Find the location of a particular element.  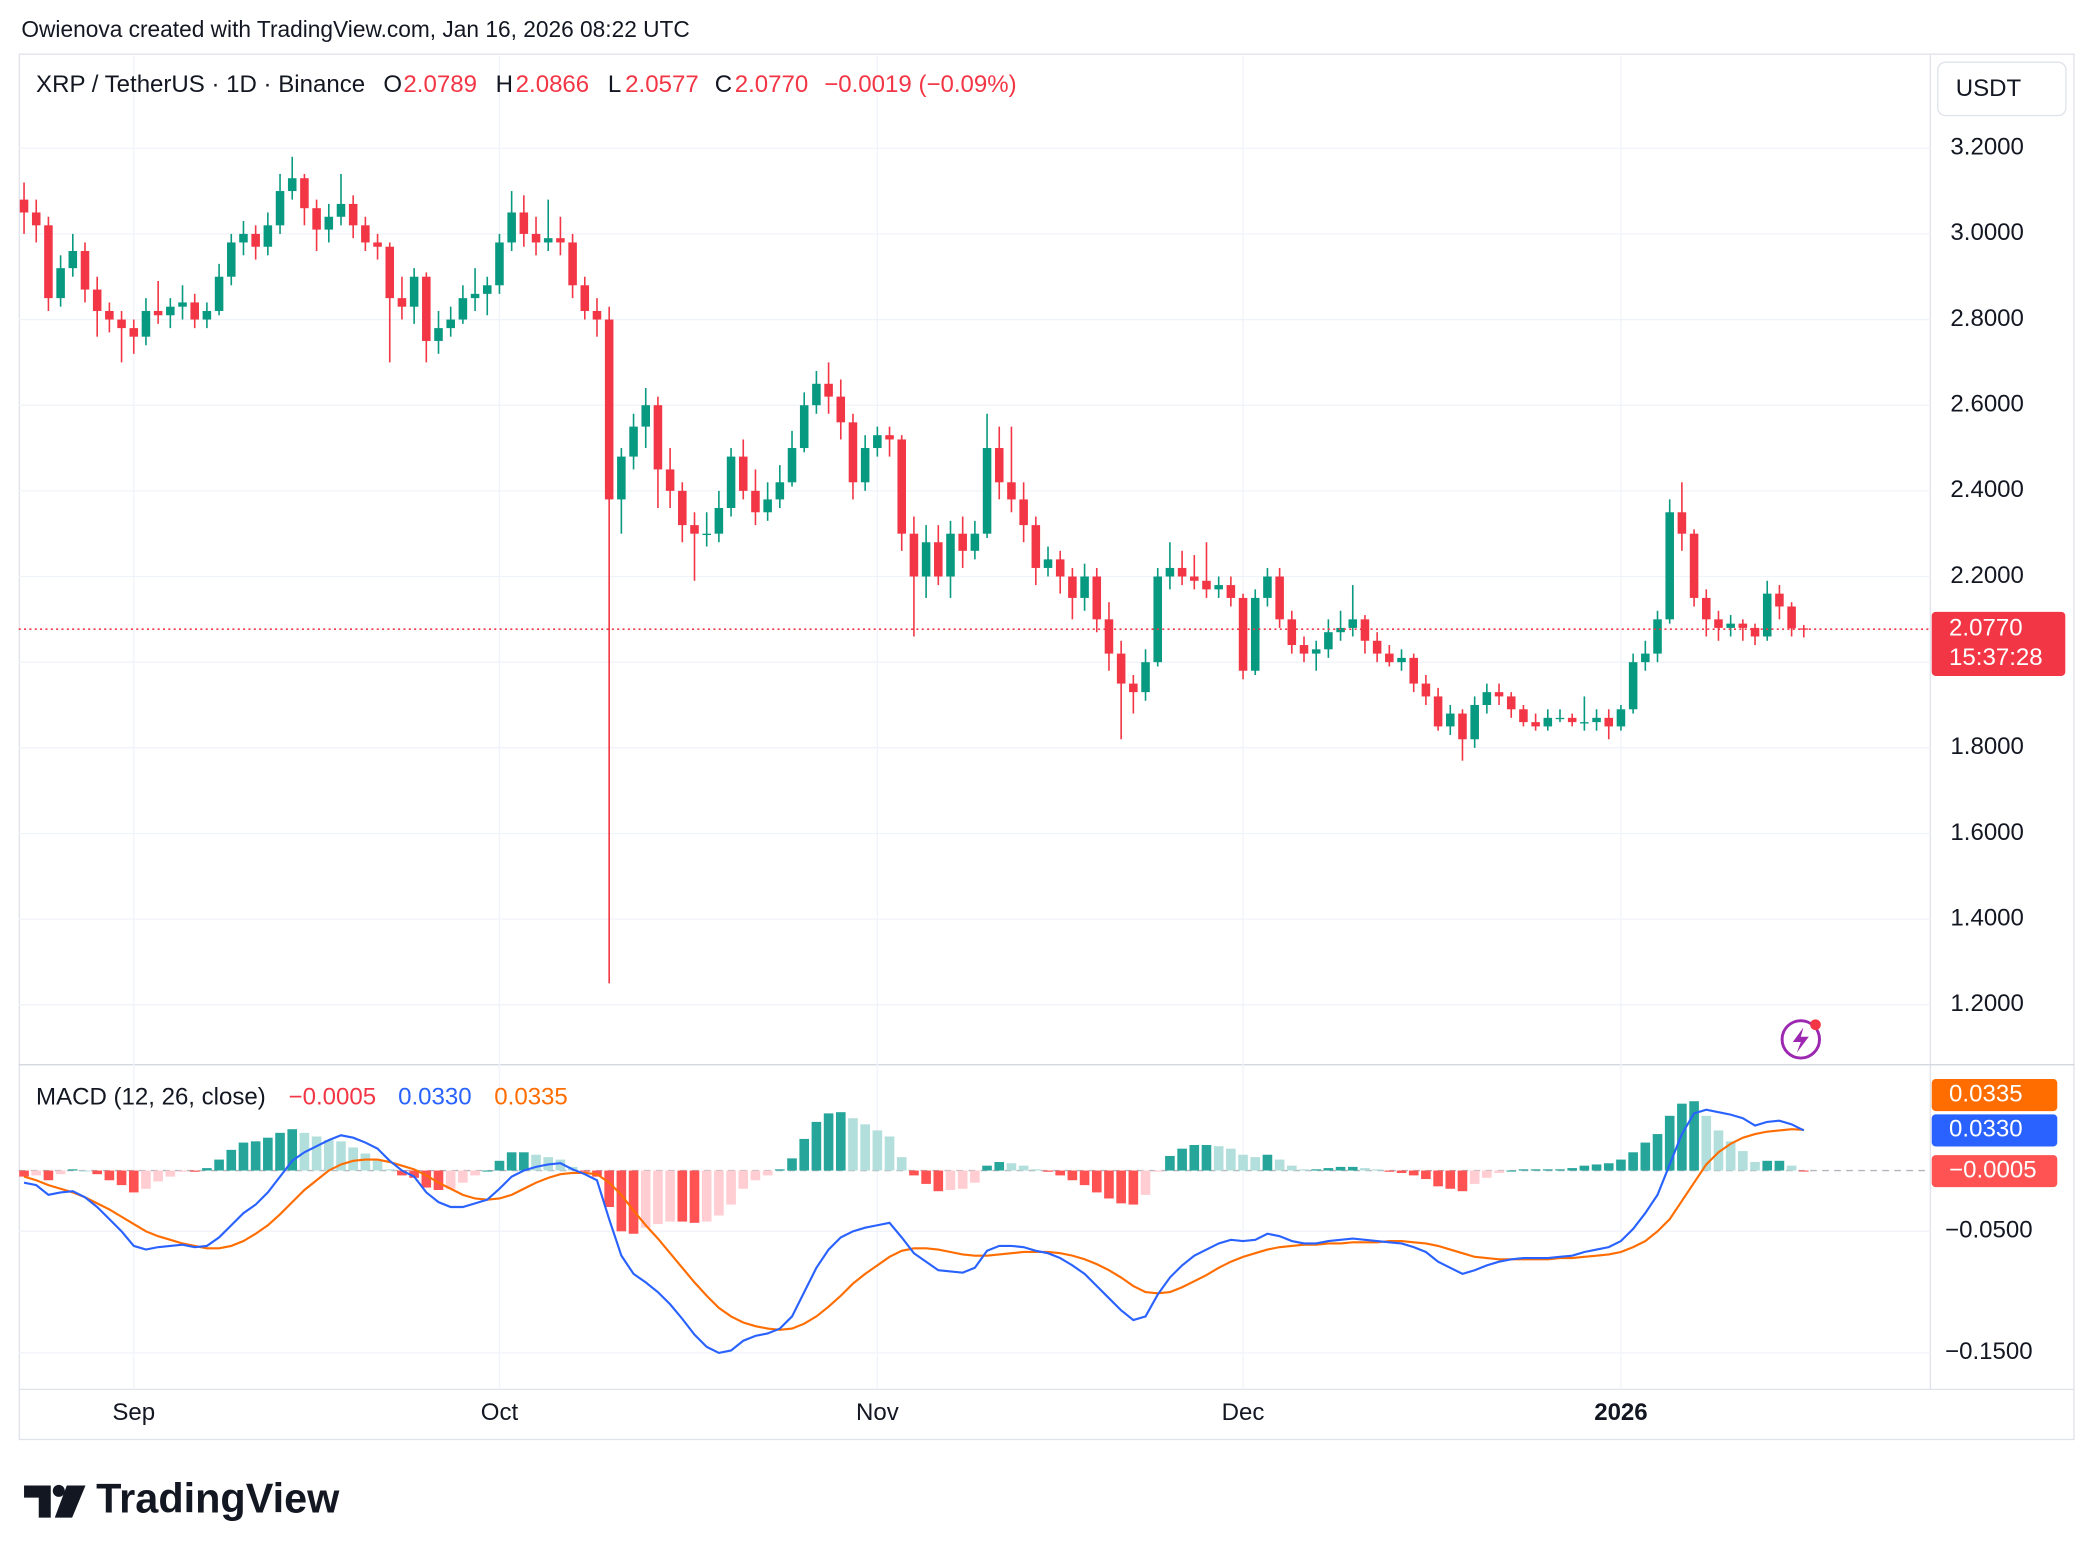

logo: TradingView is located at coordinates (182, 1499).